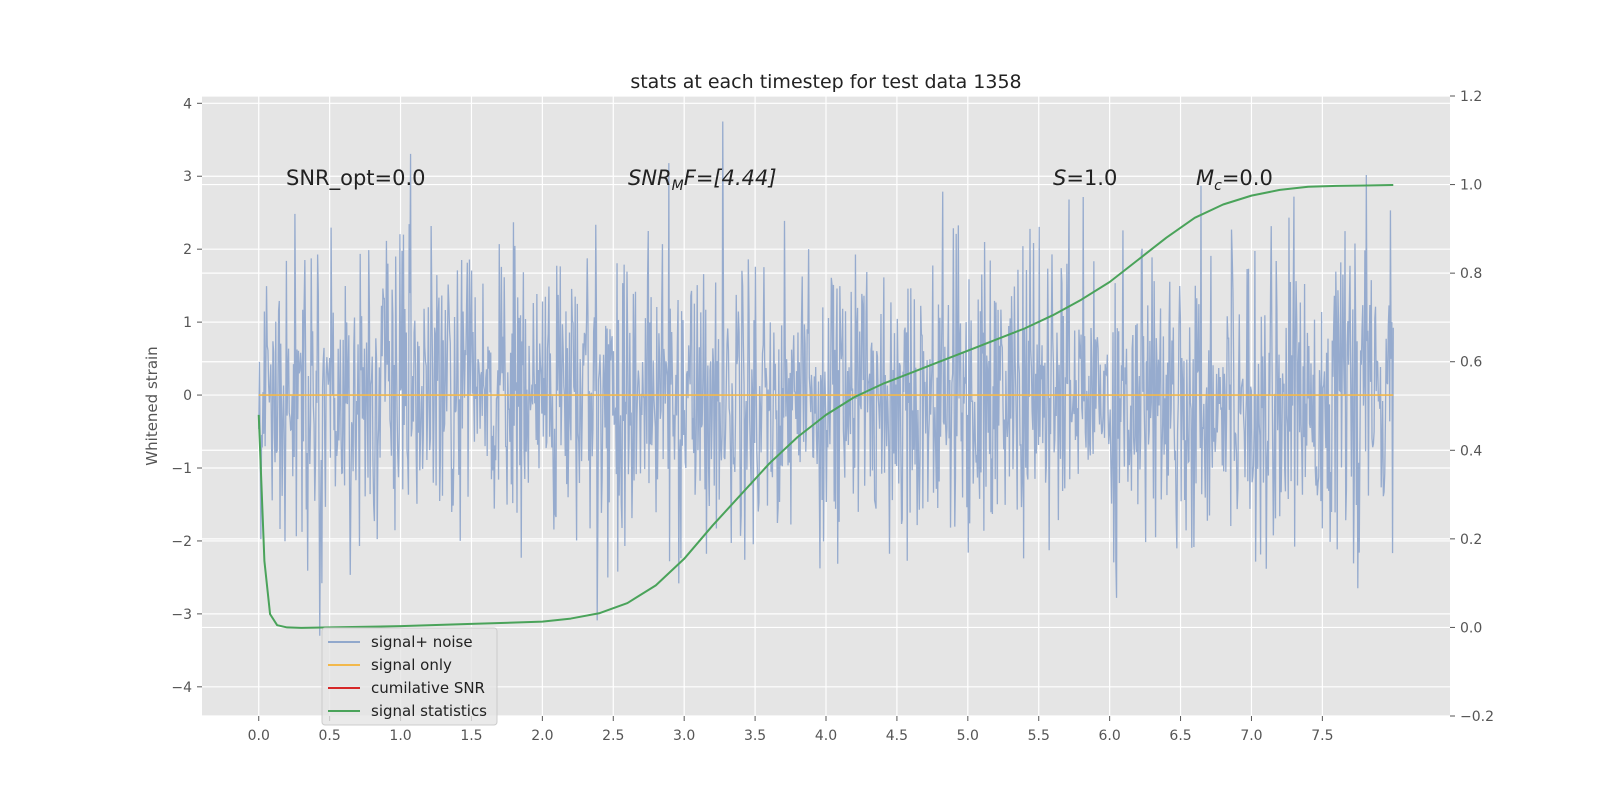 The image size is (1600, 800). Describe the element at coordinates (755, 736) in the screenshot. I see `x-tick-label: 3.5` at that location.